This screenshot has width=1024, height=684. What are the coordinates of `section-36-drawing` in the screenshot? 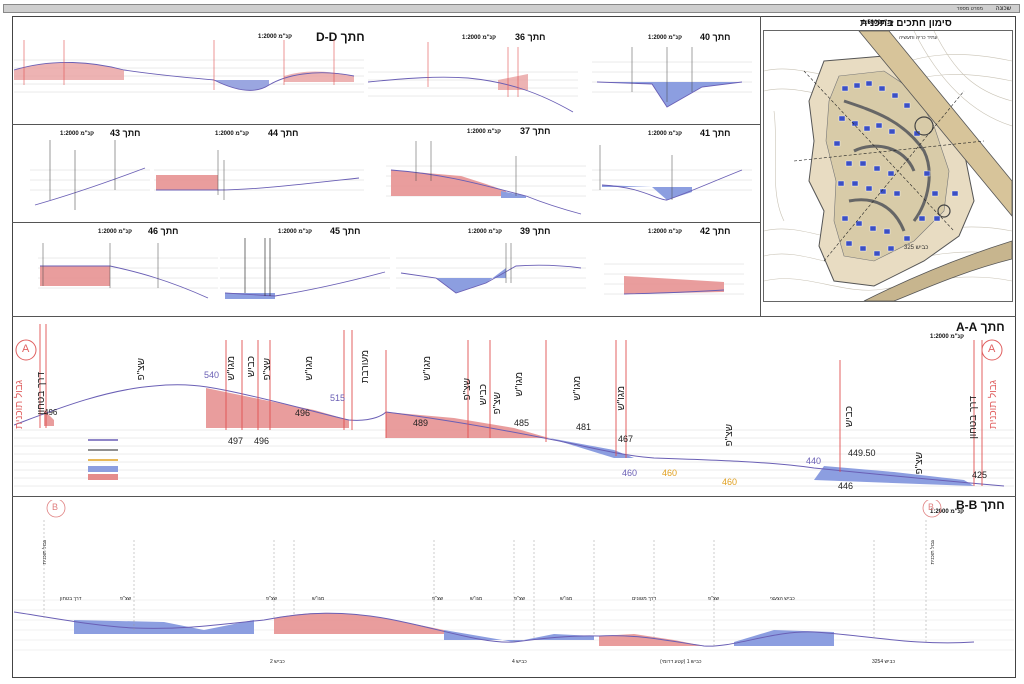 It's located at (473, 77).